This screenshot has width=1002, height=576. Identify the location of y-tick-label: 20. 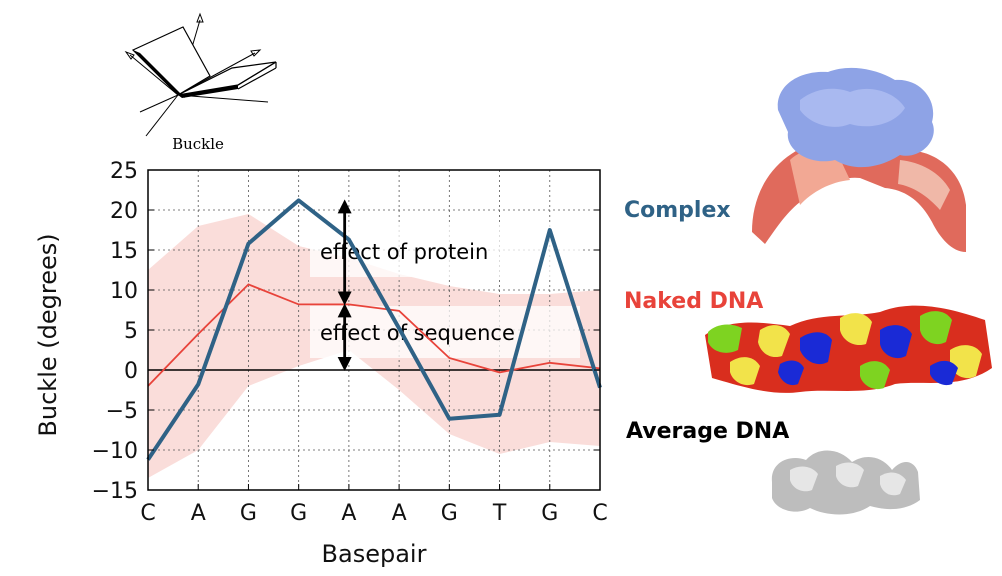
(124, 211).